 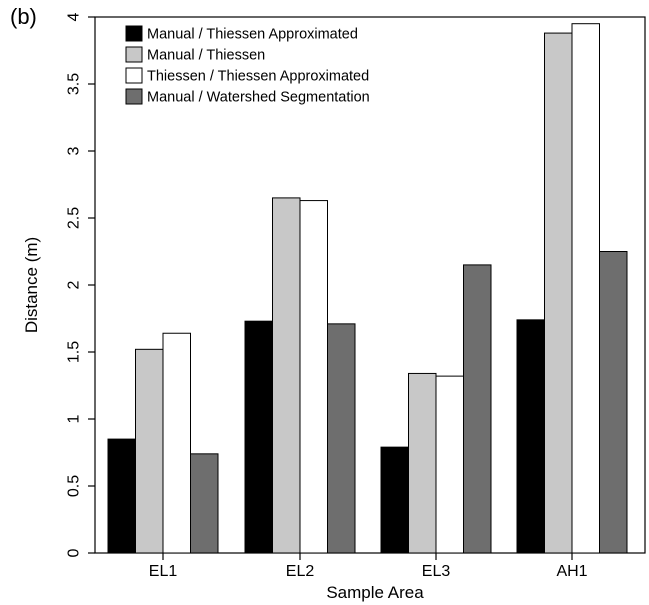 What do you see at coordinates (31, 285) in the screenshot?
I see `y-axis-title: Distance (m)` at bounding box center [31, 285].